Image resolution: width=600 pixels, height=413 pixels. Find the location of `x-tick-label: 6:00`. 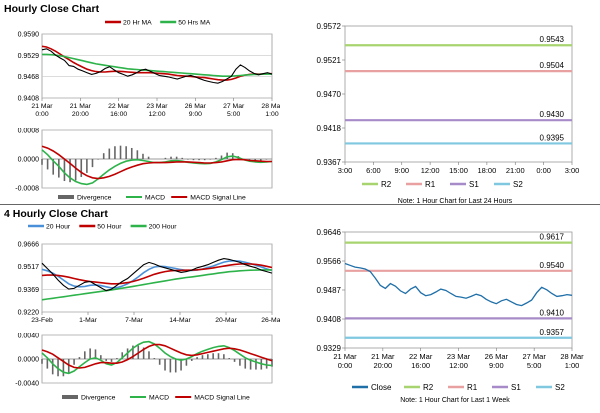

x-tick-label: 6:00 is located at coordinates (373, 170).